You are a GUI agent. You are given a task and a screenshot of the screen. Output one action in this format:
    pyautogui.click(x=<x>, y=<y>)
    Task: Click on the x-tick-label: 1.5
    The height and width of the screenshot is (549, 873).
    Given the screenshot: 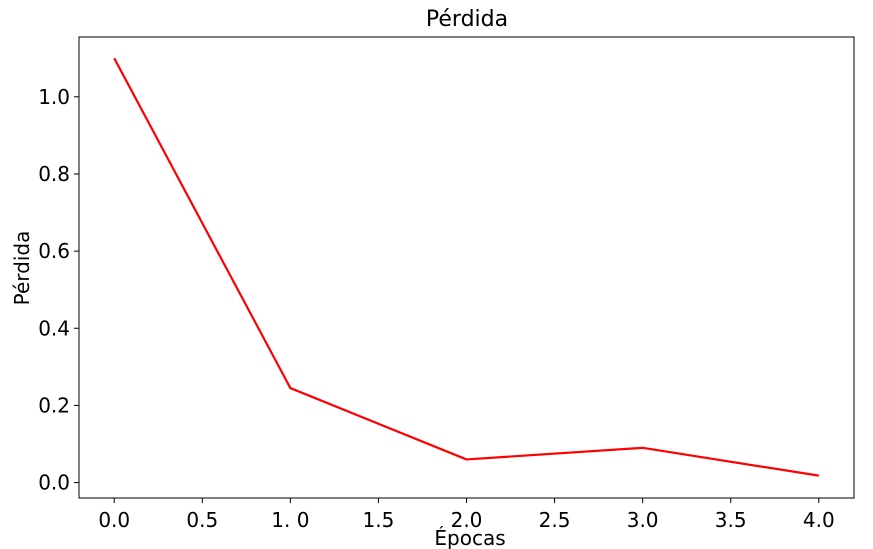 What is the action you would take?
    pyautogui.click(x=379, y=520)
    